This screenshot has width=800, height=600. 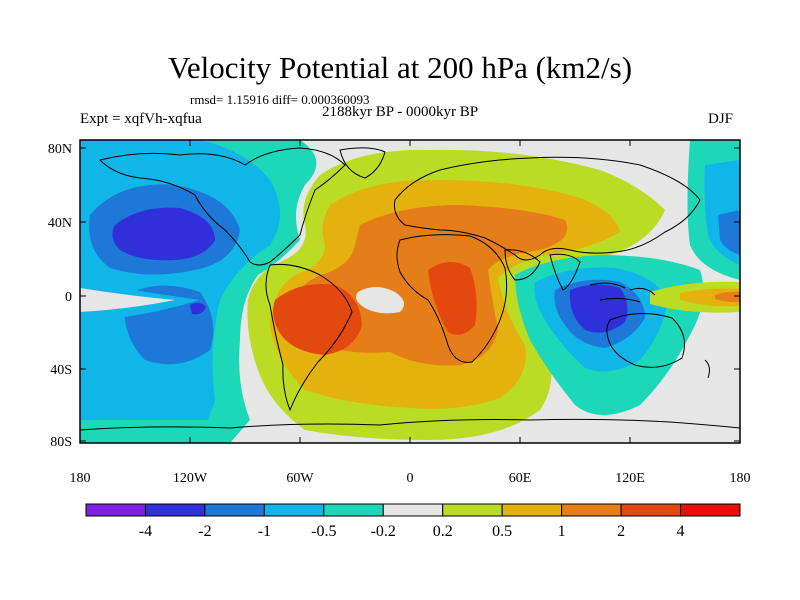 What do you see at coordinates (61, 442) in the screenshot?
I see `lat-tick-label: 80S` at bounding box center [61, 442].